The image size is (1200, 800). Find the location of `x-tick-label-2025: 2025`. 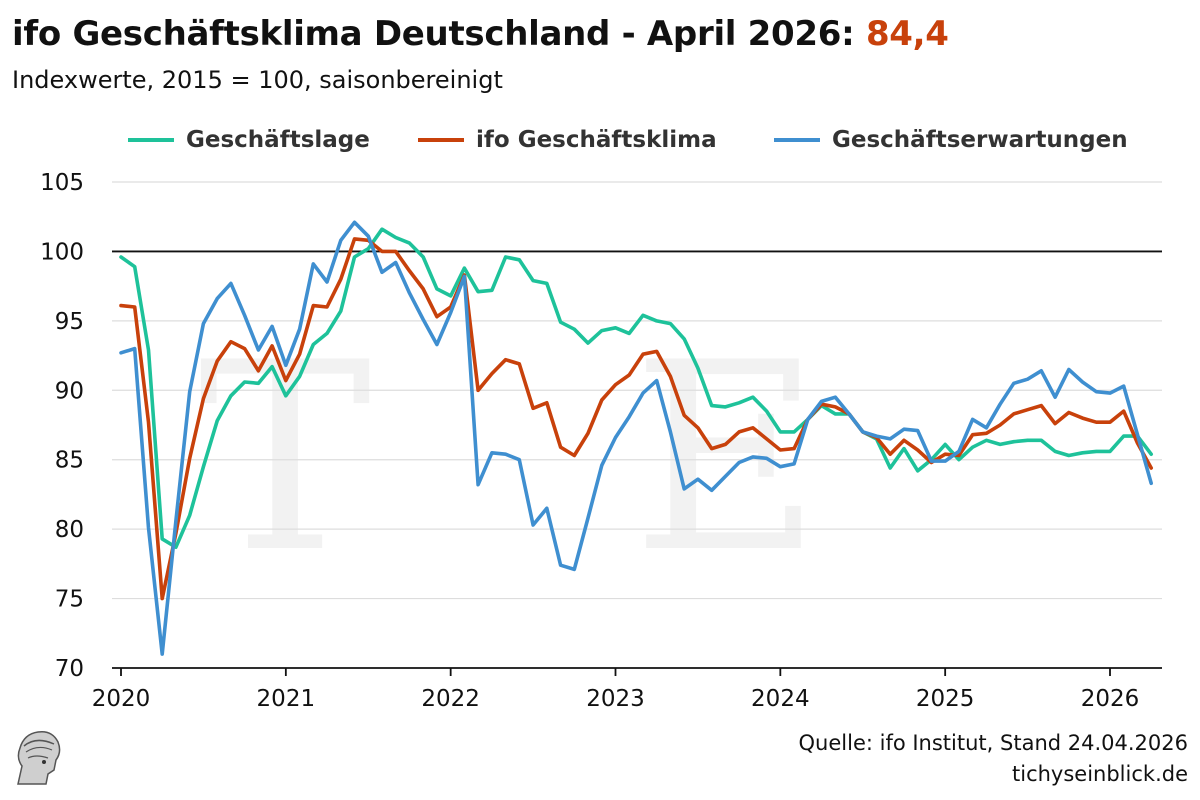

x-tick-label-2025: 2025 is located at coordinates (945, 699).